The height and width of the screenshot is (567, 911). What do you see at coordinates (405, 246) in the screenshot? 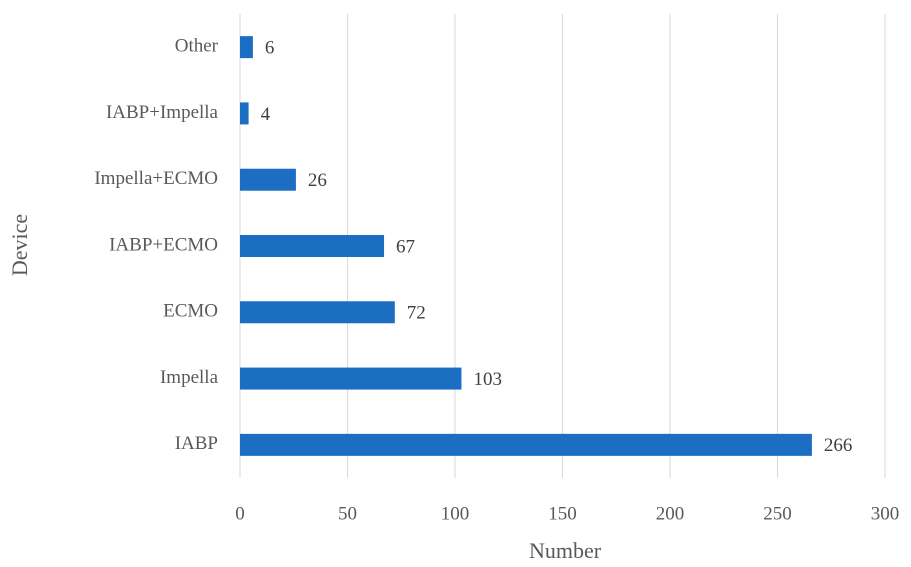
I see `data-label: 67` at bounding box center [405, 246].